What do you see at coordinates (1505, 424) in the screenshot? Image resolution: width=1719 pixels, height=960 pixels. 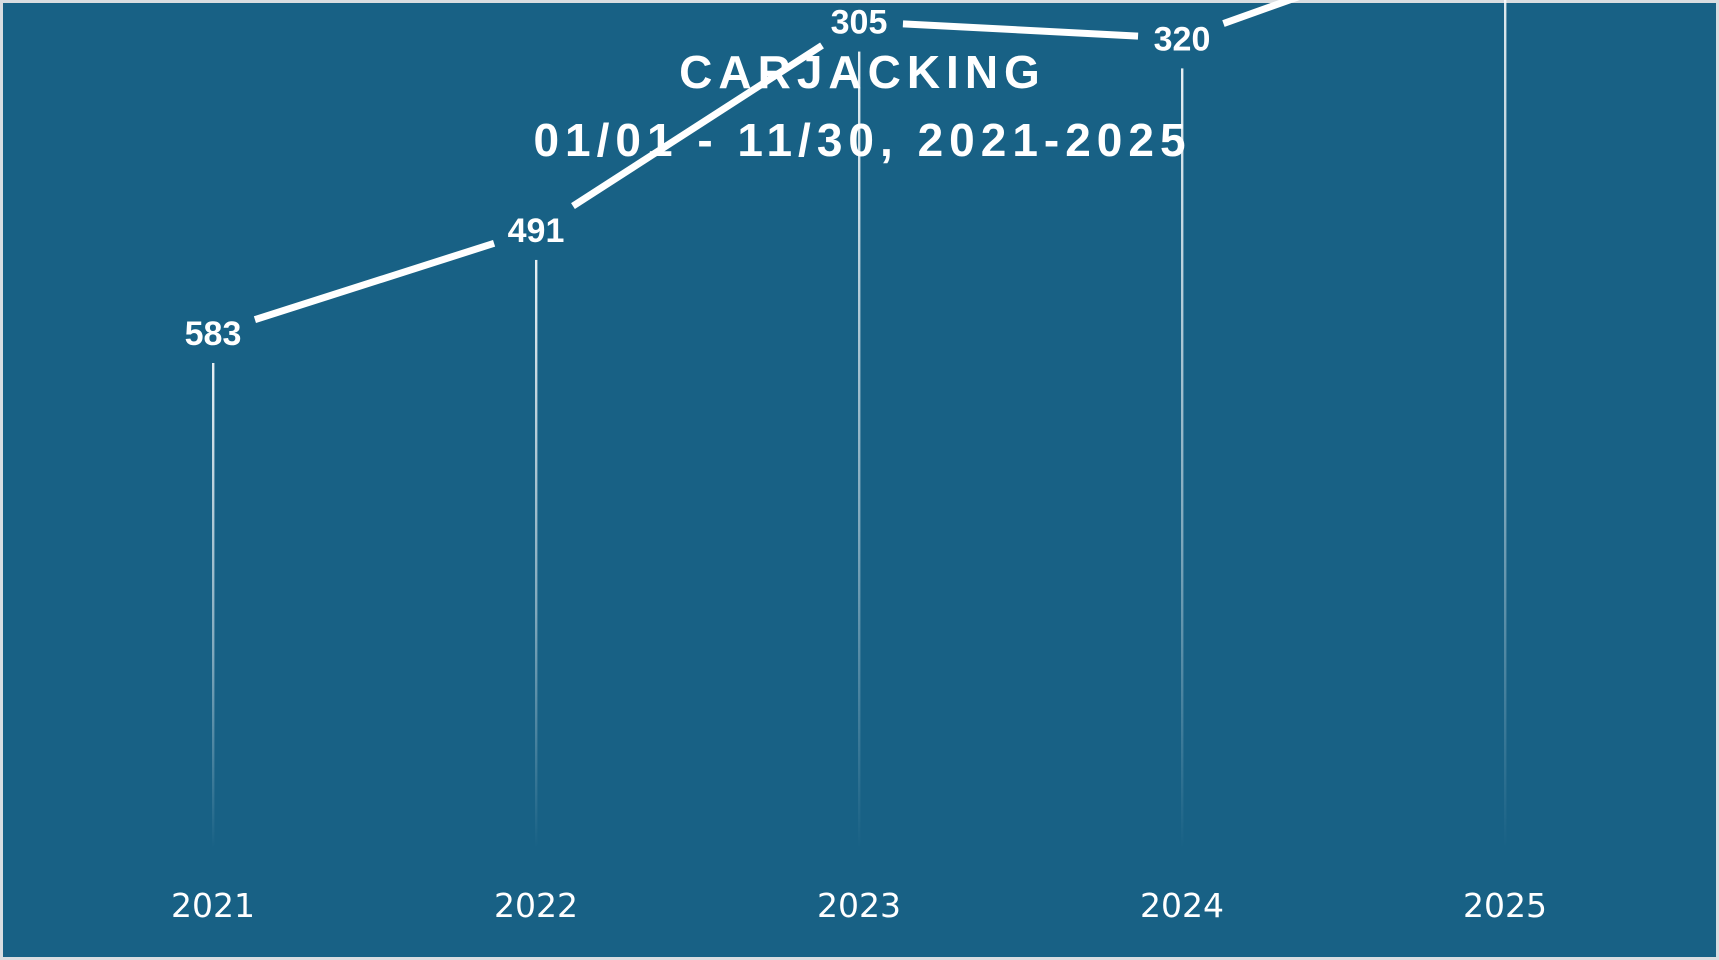 I see `drop-line-2025` at bounding box center [1505, 424].